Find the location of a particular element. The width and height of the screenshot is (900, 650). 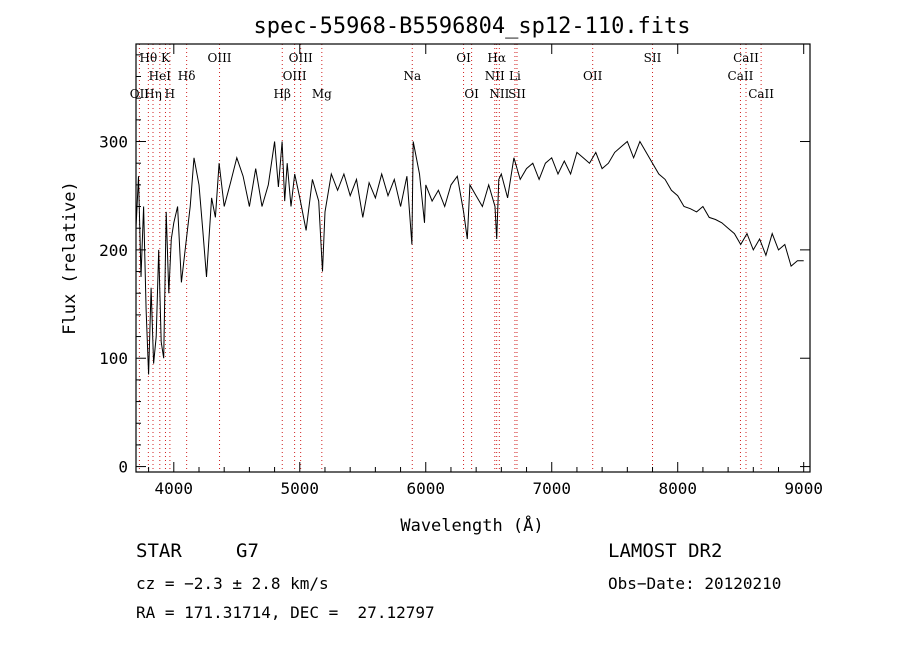

line-label-5: Hη is located at coordinates (153, 94).